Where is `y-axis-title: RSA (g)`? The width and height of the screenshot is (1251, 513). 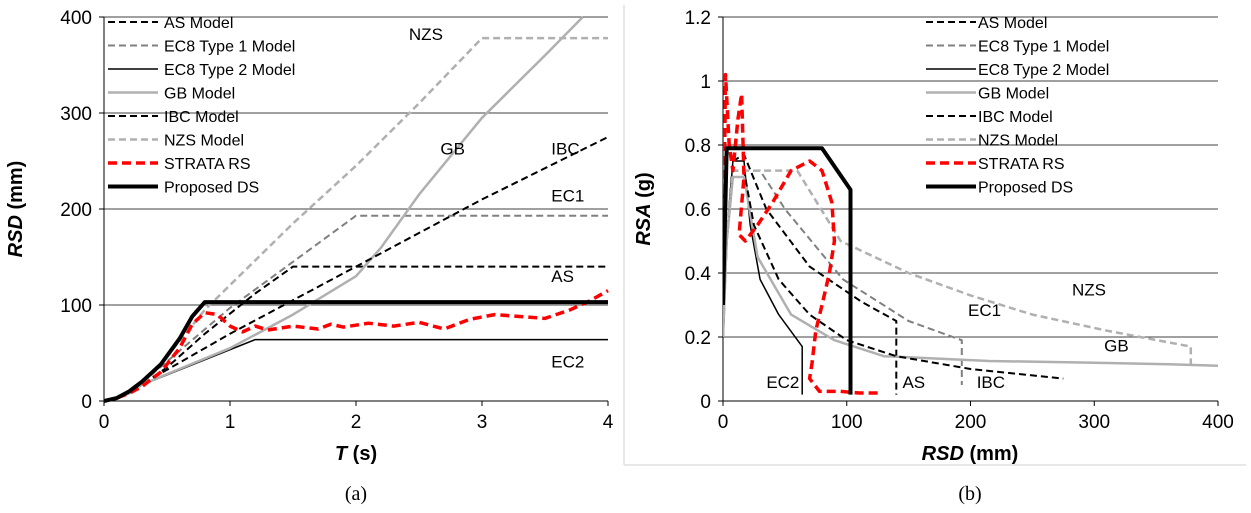
y-axis-title: RSA (g) is located at coordinates (644, 208).